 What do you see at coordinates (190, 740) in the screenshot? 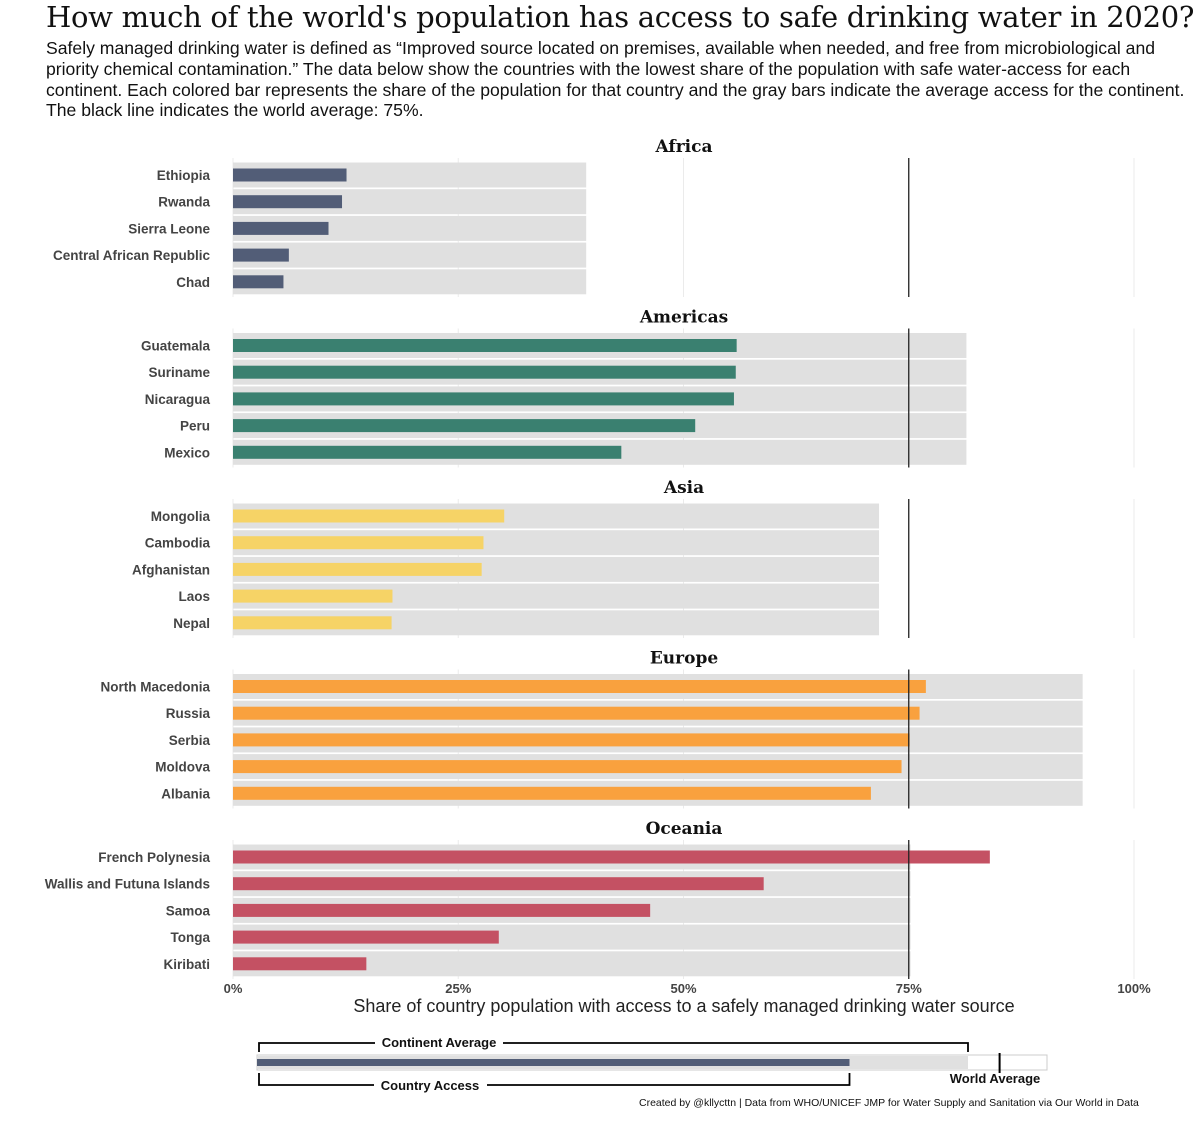
I see `country-label: Serbia` at bounding box center [190, 740].